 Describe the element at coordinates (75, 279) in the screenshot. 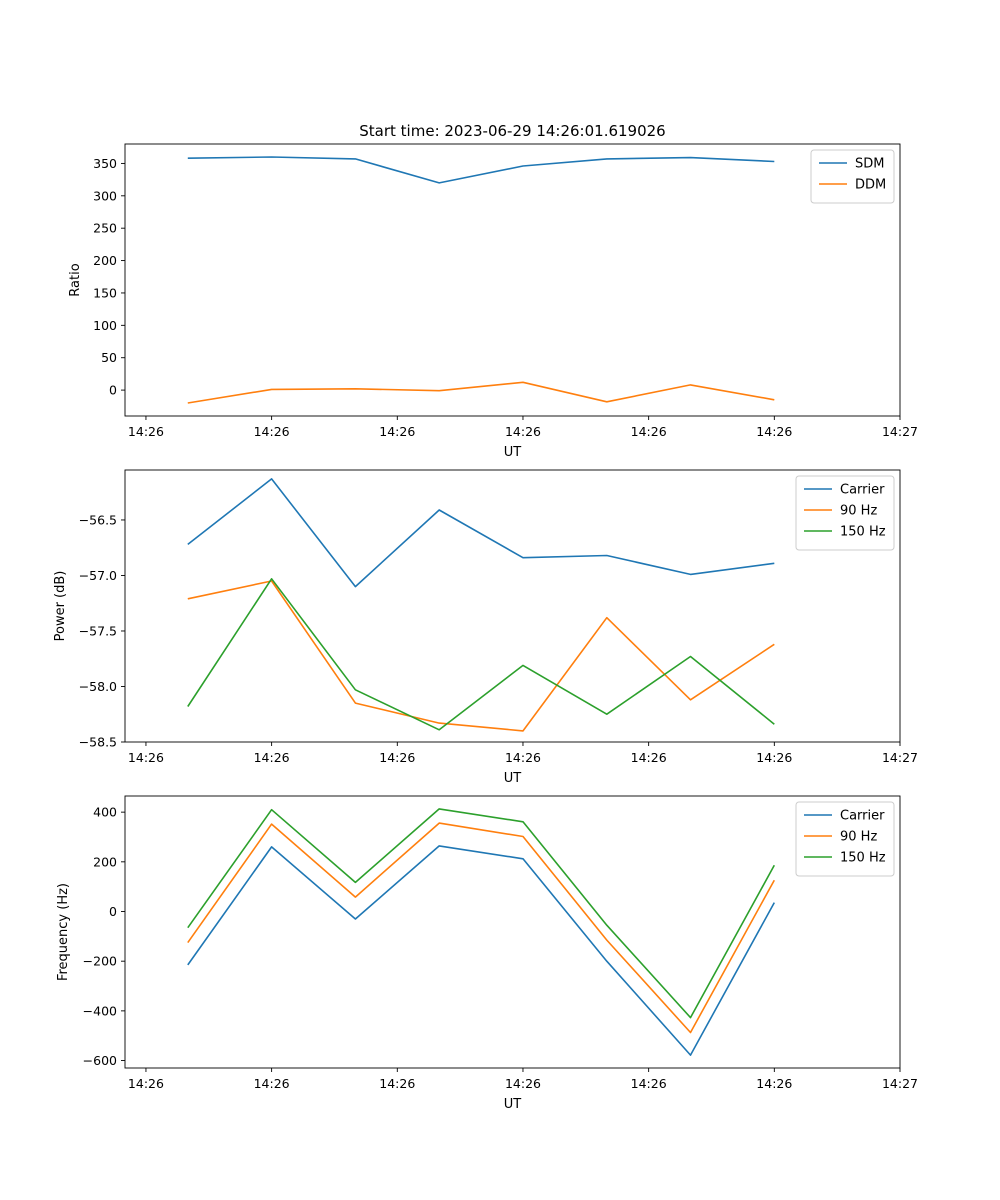

I see `y-axis-label: Ratio` at that location.